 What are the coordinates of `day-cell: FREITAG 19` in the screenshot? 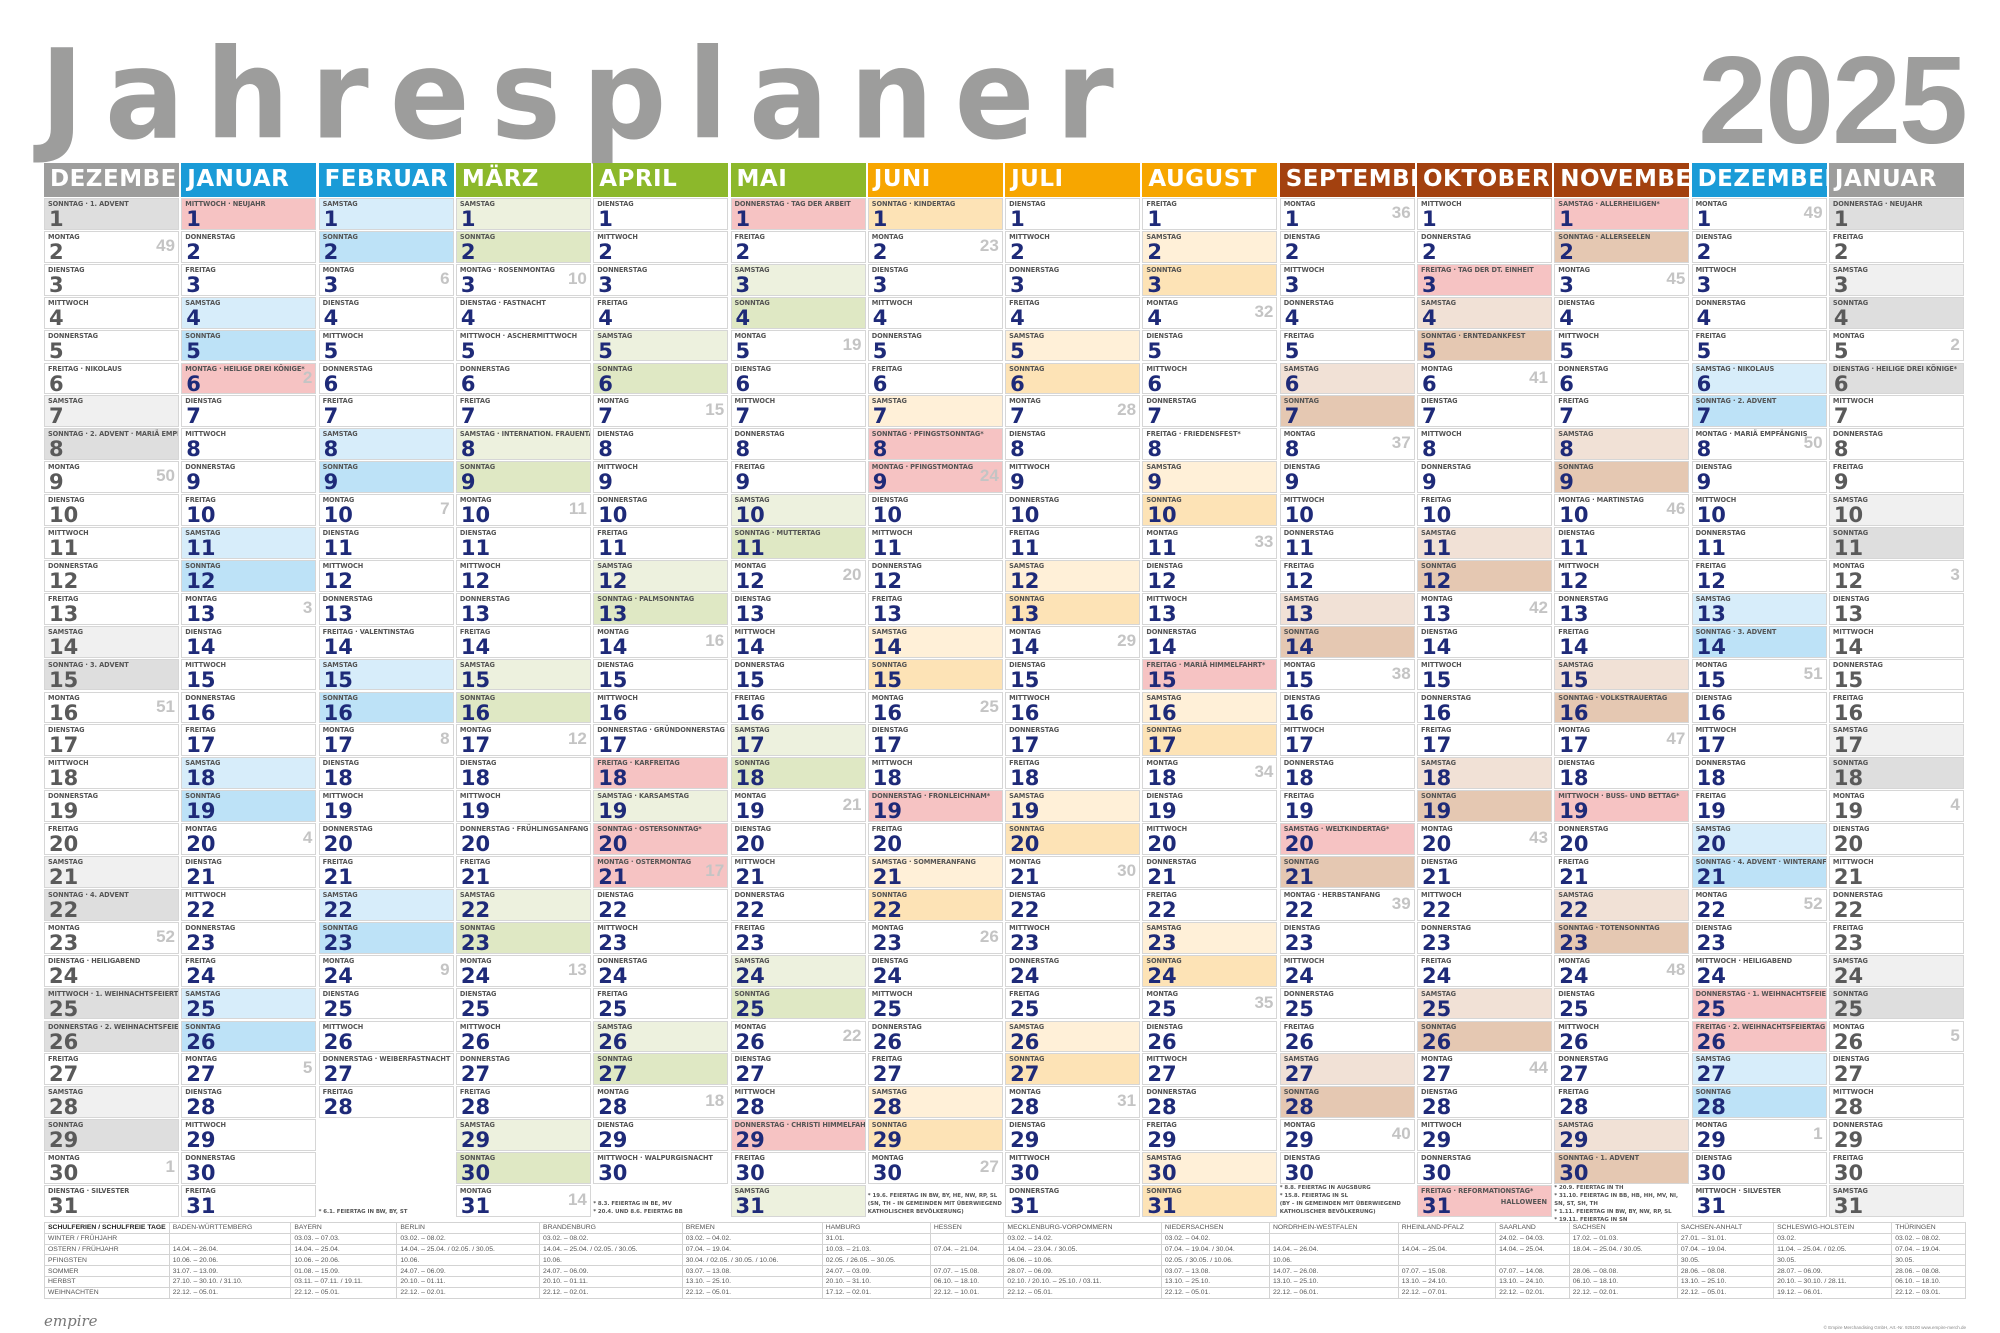 It's located at (1347, 806).